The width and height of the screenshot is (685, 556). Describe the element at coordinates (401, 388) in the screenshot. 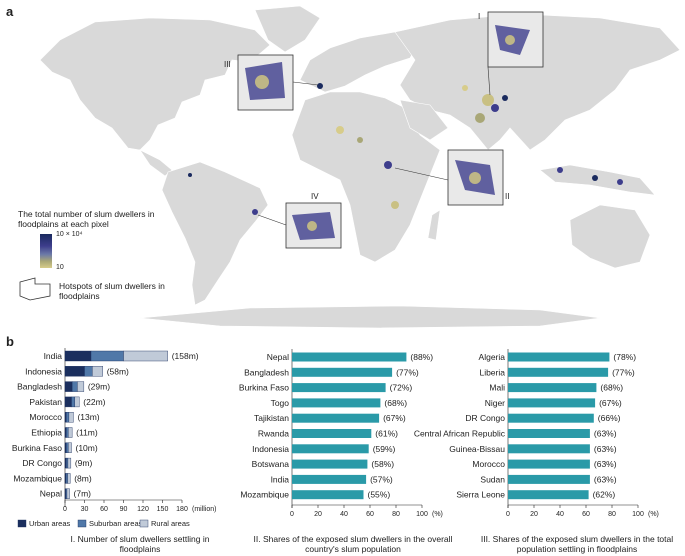

I see `chart-1-value-label: (72%)` at that location.